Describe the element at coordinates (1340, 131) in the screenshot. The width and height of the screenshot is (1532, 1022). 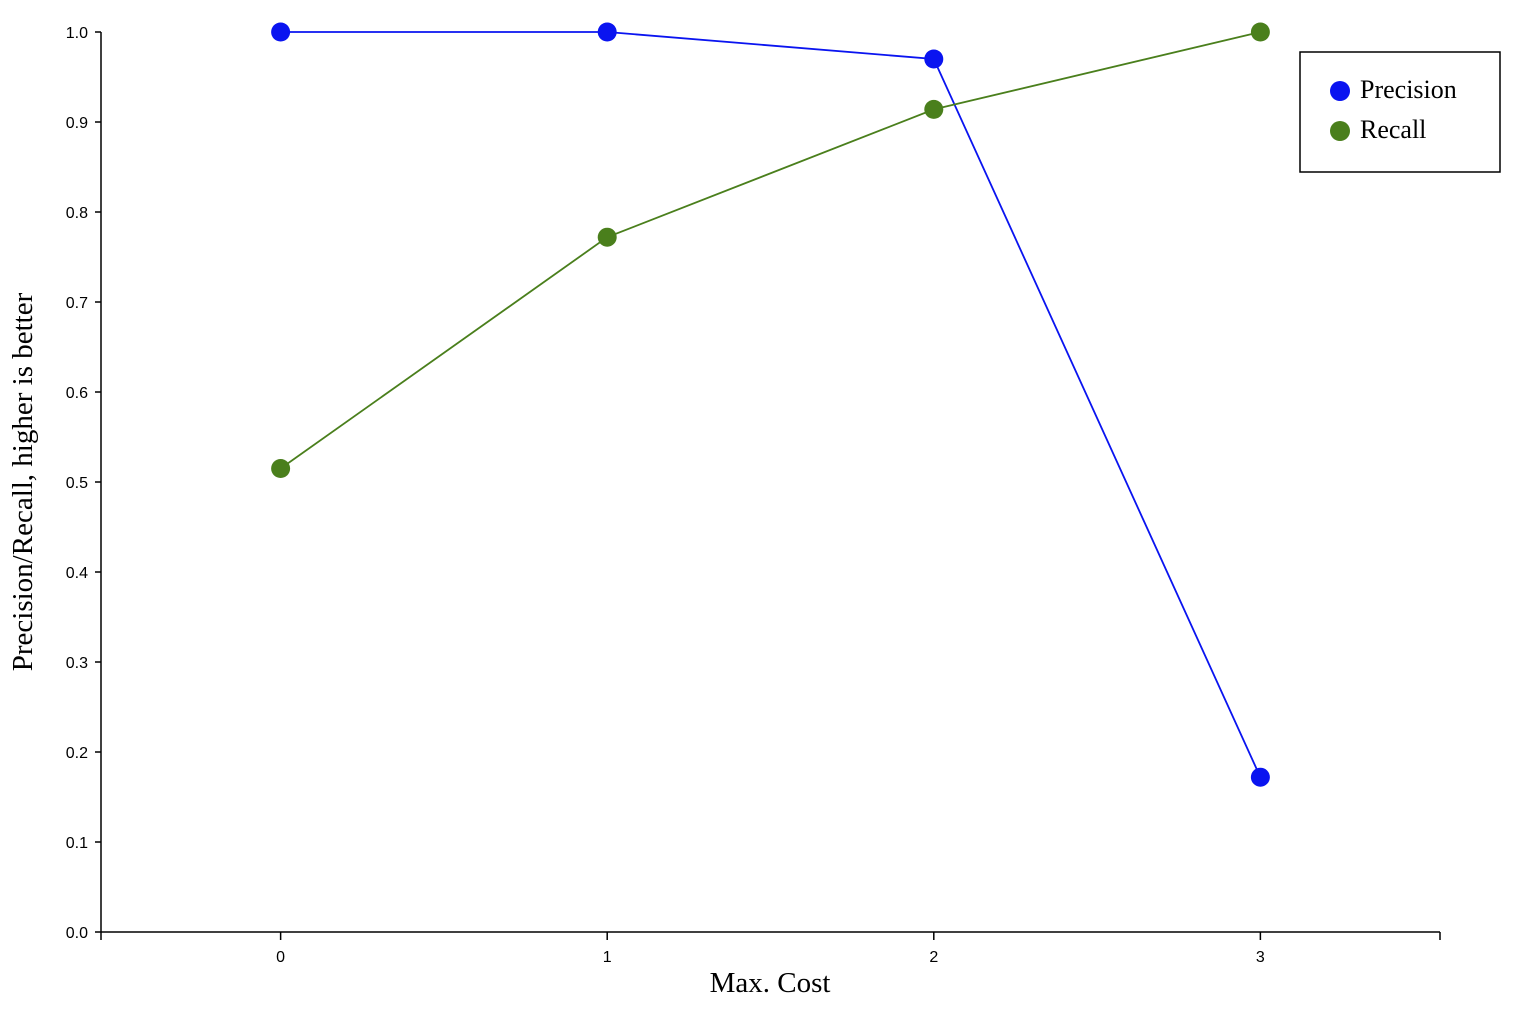
I see `legend-marker-recall` at that location.